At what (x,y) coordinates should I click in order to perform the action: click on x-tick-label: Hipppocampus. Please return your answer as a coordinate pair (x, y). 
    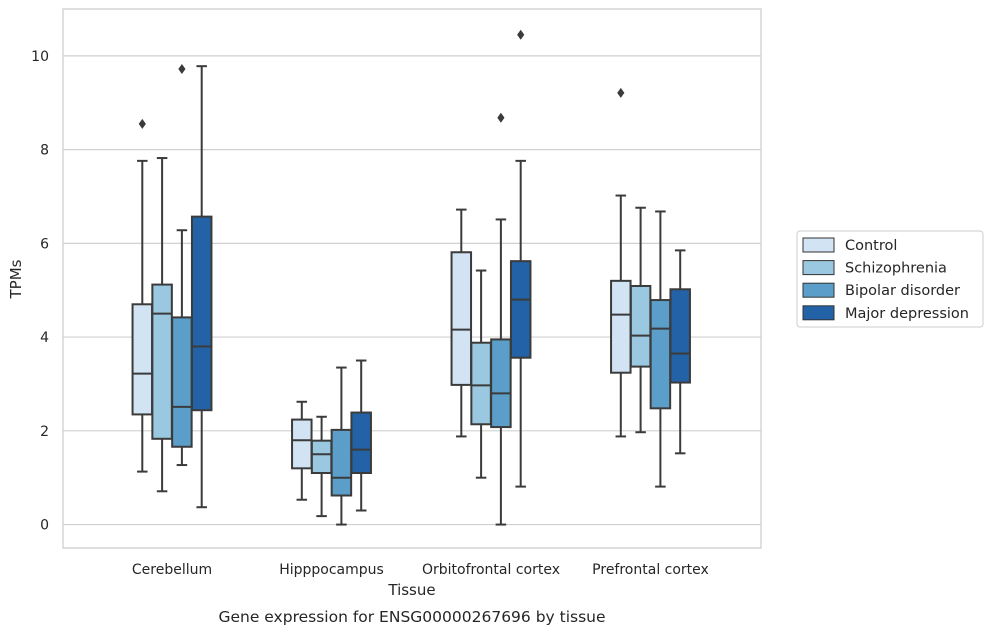
    Looking at the image, I should click on (331, 570).